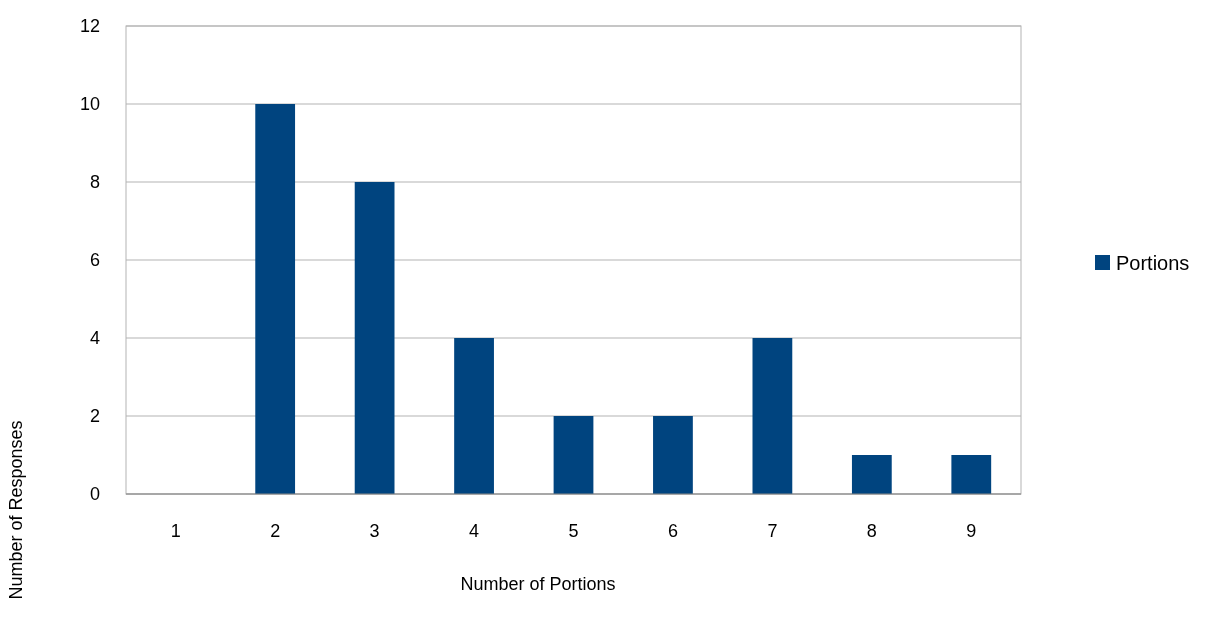 Image resolution: width=1207 pixels, height=628 pixels. I want to click on y-tick-label: 4, so click(94, 338).